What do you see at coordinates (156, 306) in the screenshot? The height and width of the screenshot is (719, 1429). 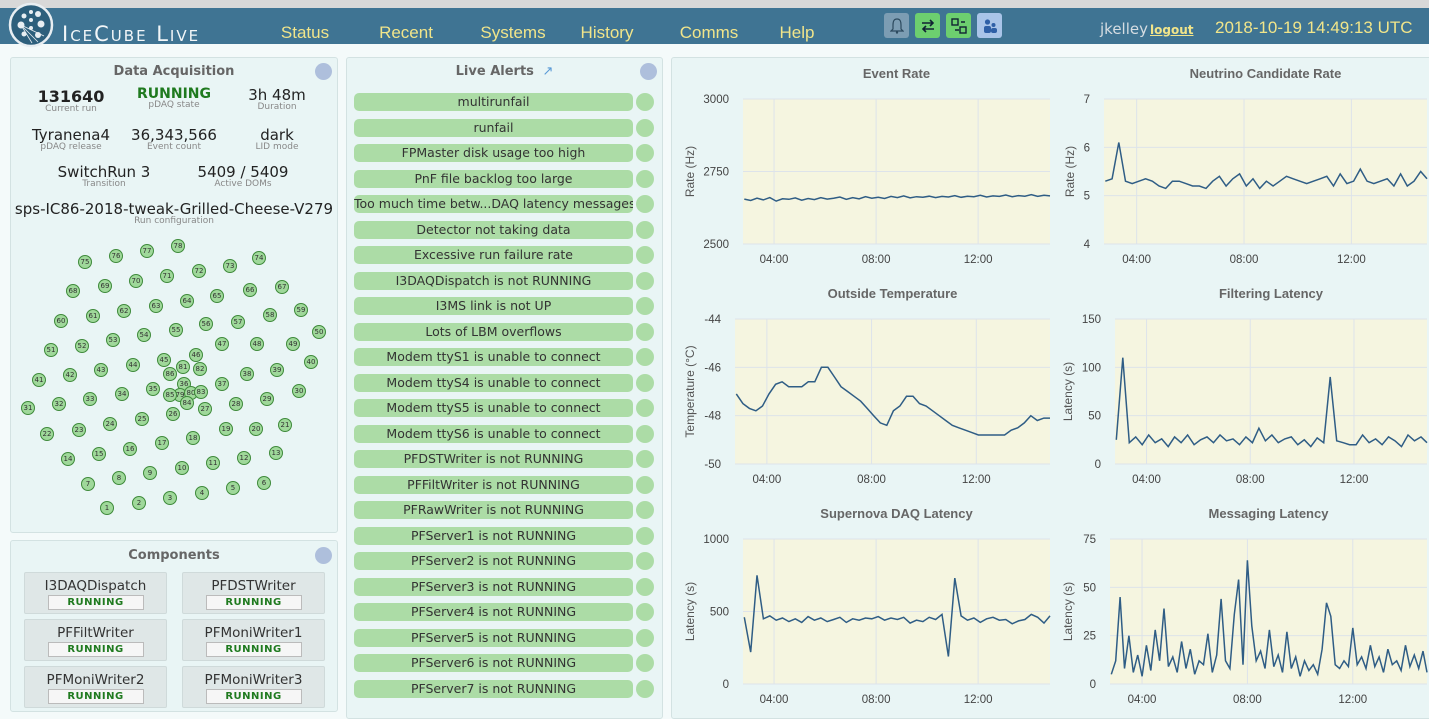 I see `string-marker: 63` at bounding box center [156, 306].